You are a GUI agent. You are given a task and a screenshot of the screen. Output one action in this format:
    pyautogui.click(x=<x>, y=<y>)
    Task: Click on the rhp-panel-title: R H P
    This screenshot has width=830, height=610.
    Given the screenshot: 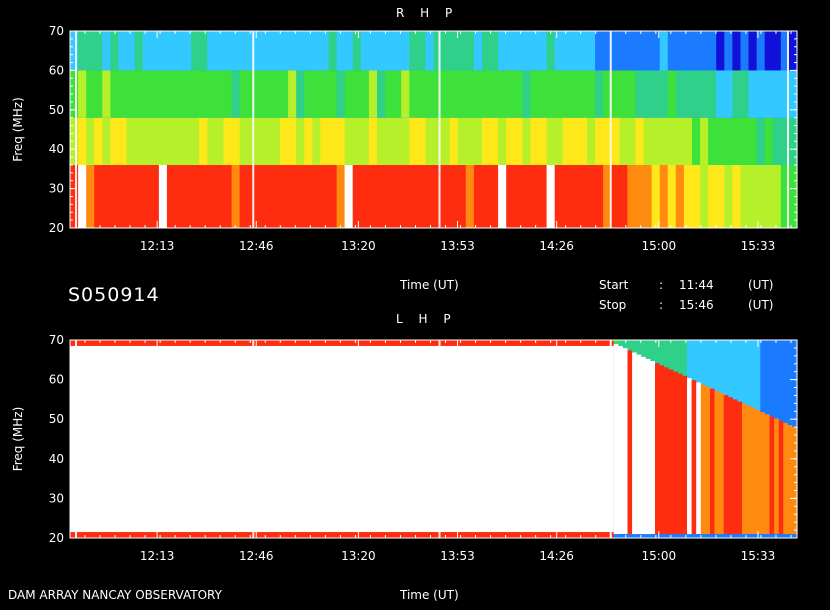 What is the action you would take?
    pyautogui.click(x=427, y=13)
    